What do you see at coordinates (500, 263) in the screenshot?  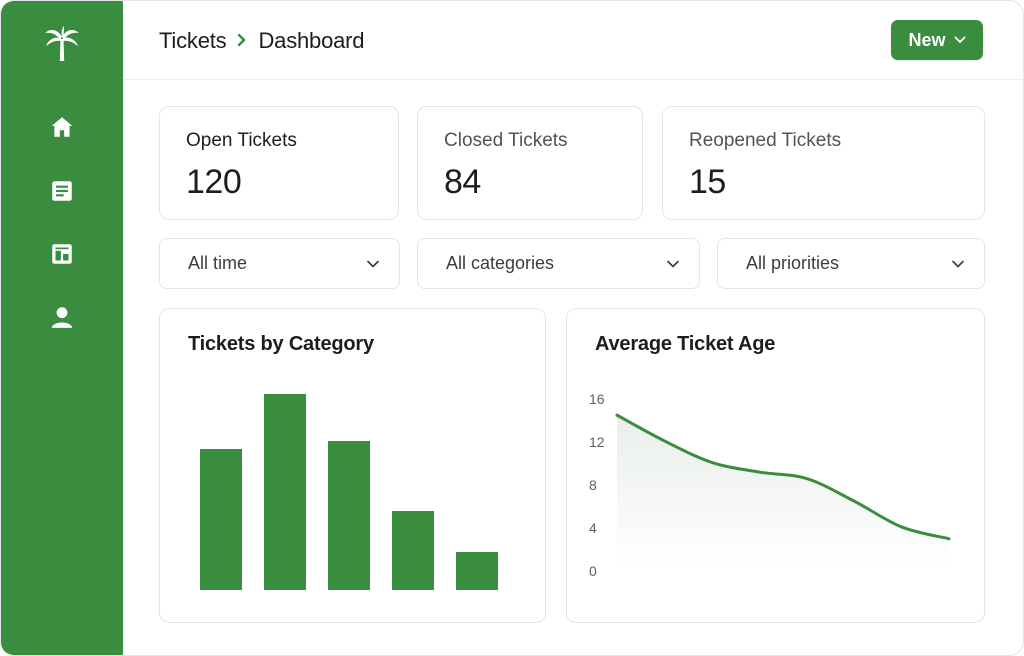 I see `select-value: All categories` at bounding box center [500, 263].